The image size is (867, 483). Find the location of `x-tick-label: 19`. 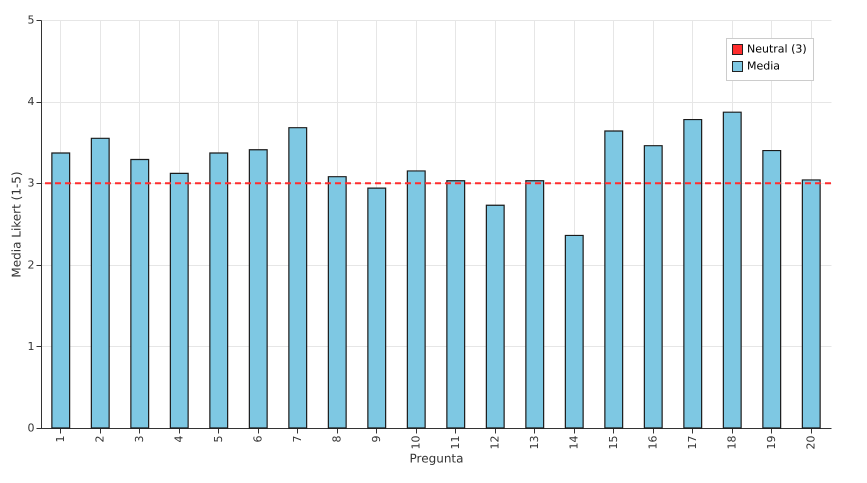

x-tick-label: 19 is located at coordinates (771, 443).